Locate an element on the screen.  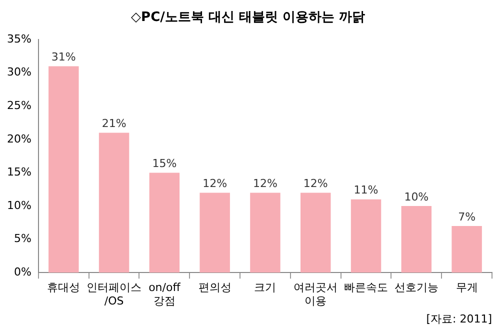
x-tick-label: on/off 강점 is located at coordinates (164, 294).